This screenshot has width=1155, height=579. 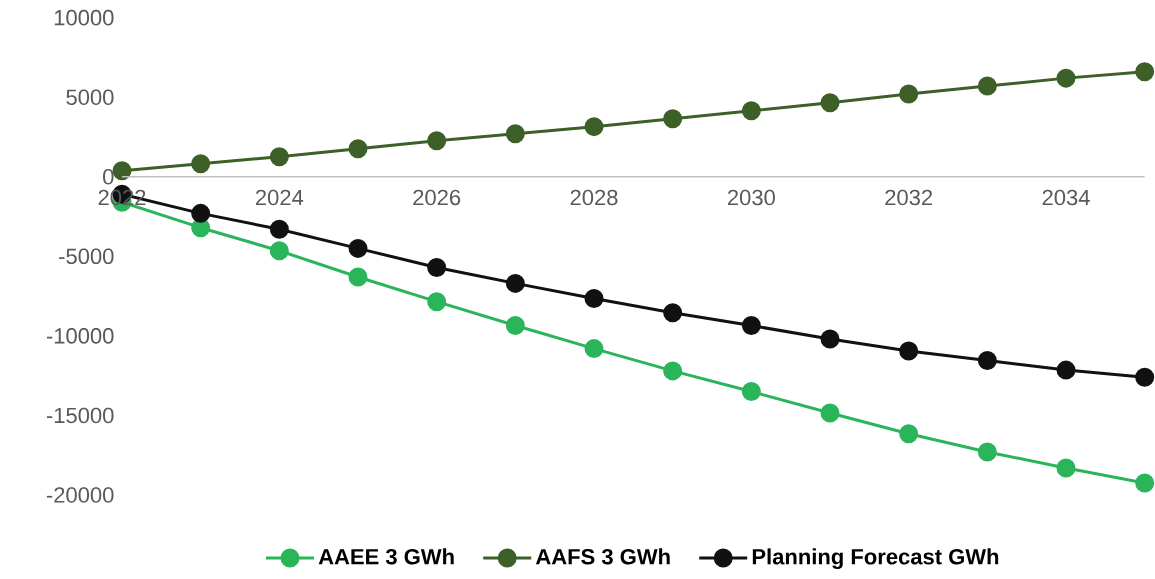 I want to click on legend-label: AAFS 3 GWh, so click(x=602, y=556).